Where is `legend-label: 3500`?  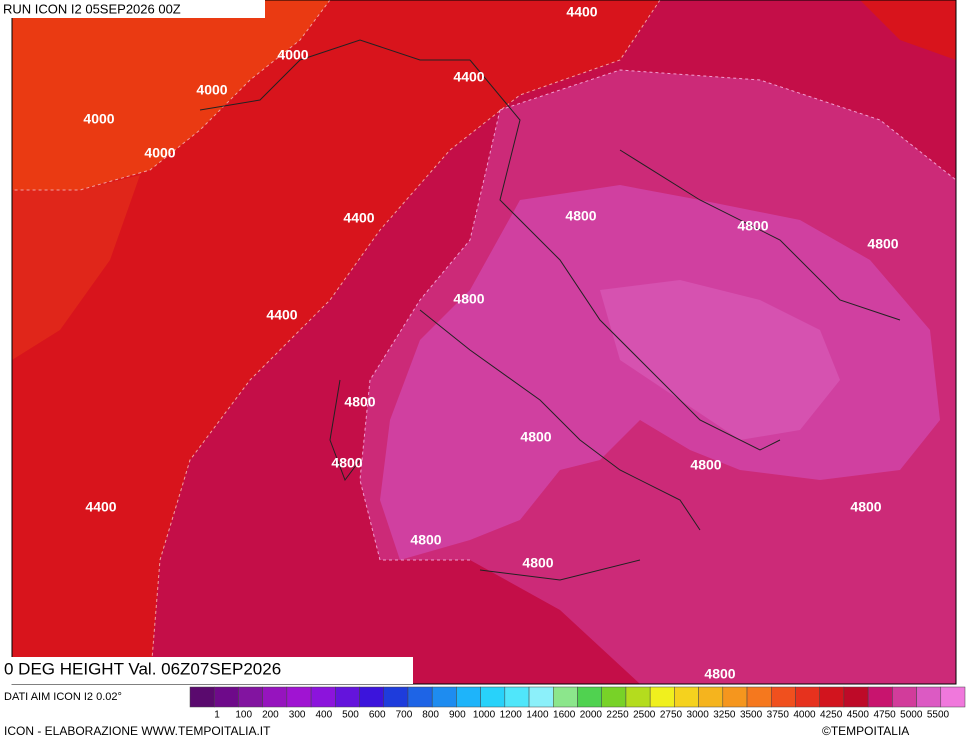
legend-label: 3500 is located at coordinates (751, 715).